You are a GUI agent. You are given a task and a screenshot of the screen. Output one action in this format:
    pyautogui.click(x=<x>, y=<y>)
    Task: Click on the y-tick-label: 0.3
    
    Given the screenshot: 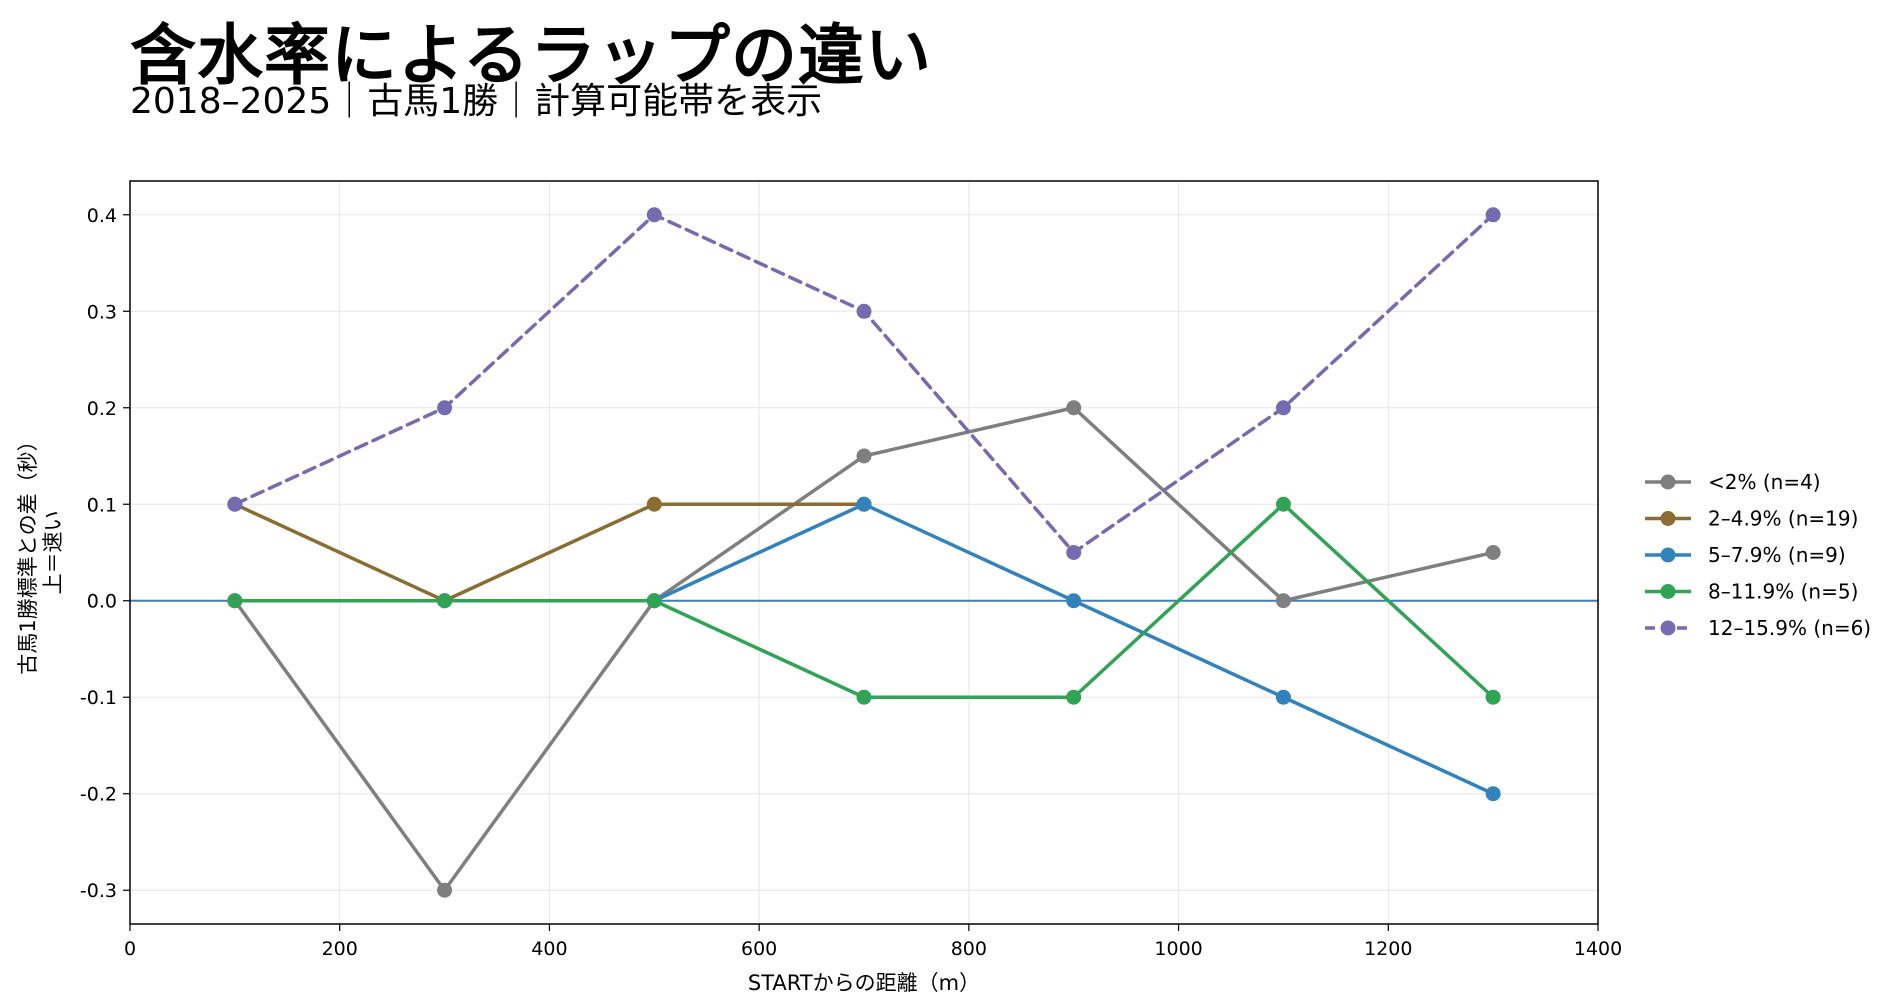 What is the action you would take?
    pyautogui.click(x=102, y=312)
    